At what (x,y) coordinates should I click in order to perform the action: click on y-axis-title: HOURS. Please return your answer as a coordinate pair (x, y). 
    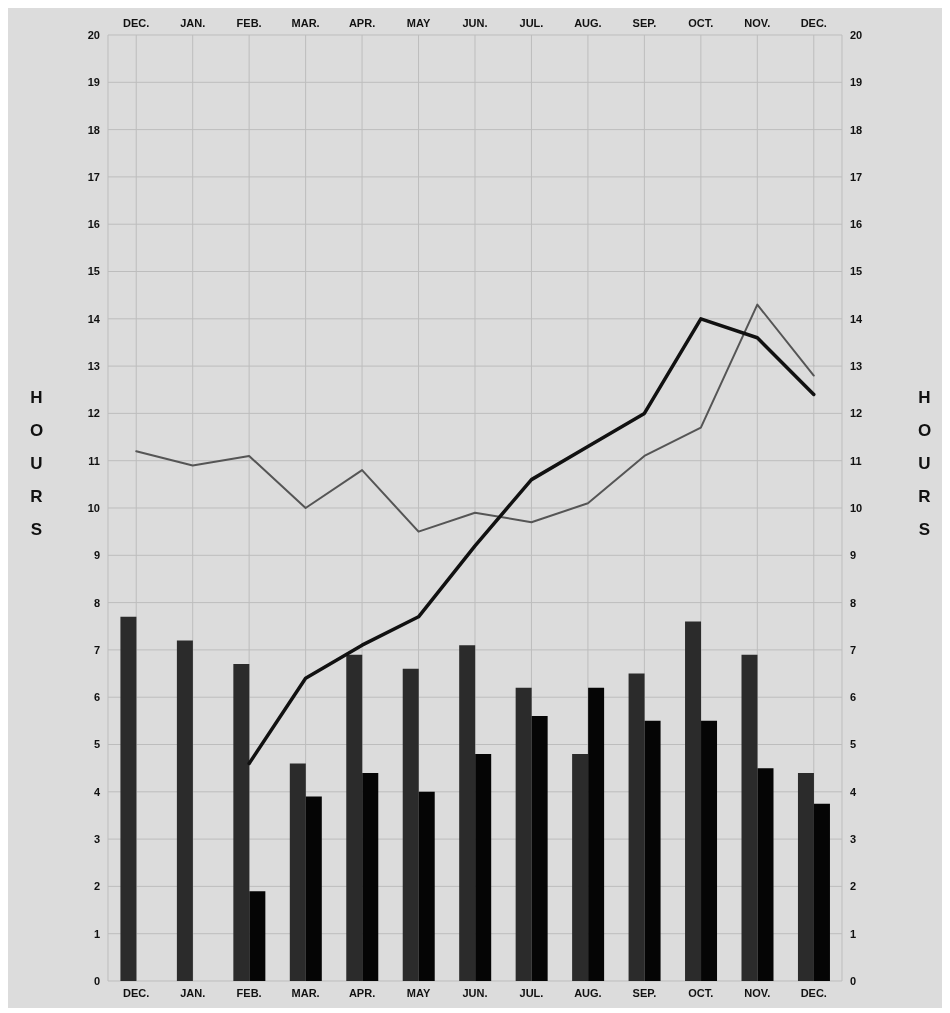
    Looking at the image, I should click on (36, 470).